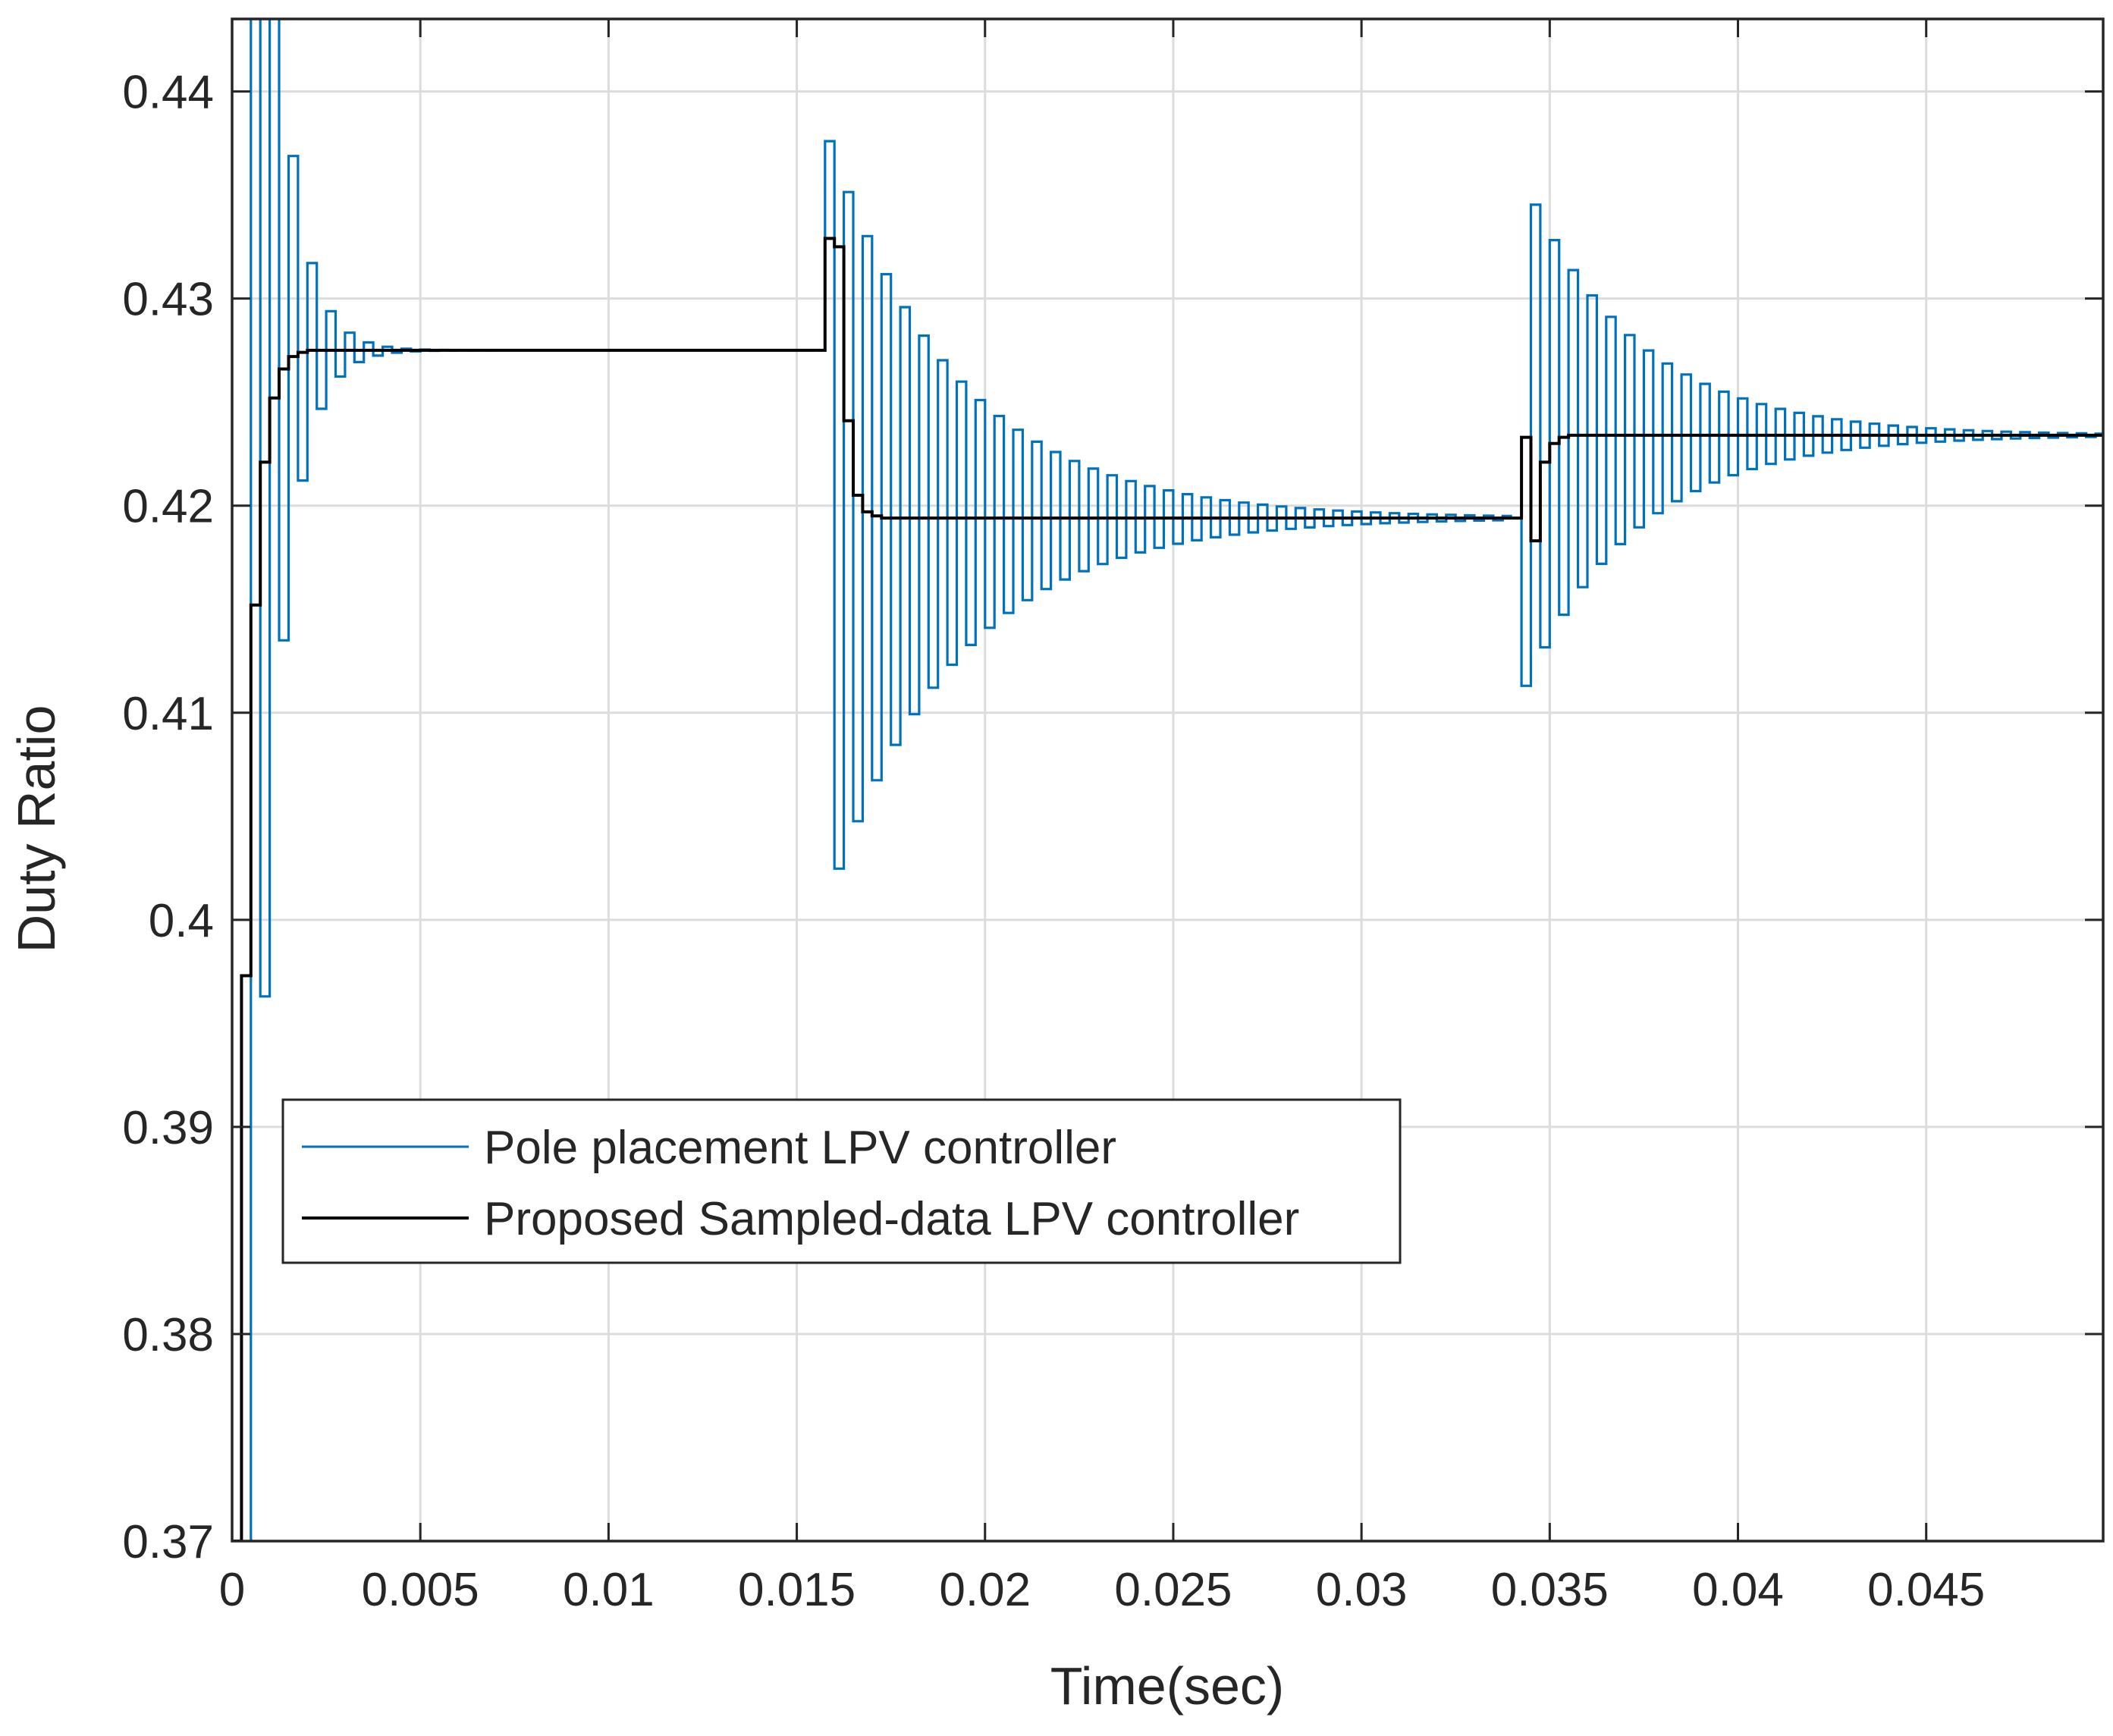  Describe the element at coordinates (168, 300) in the screenshot. I see `y-tick-label: 0.43` at that location.